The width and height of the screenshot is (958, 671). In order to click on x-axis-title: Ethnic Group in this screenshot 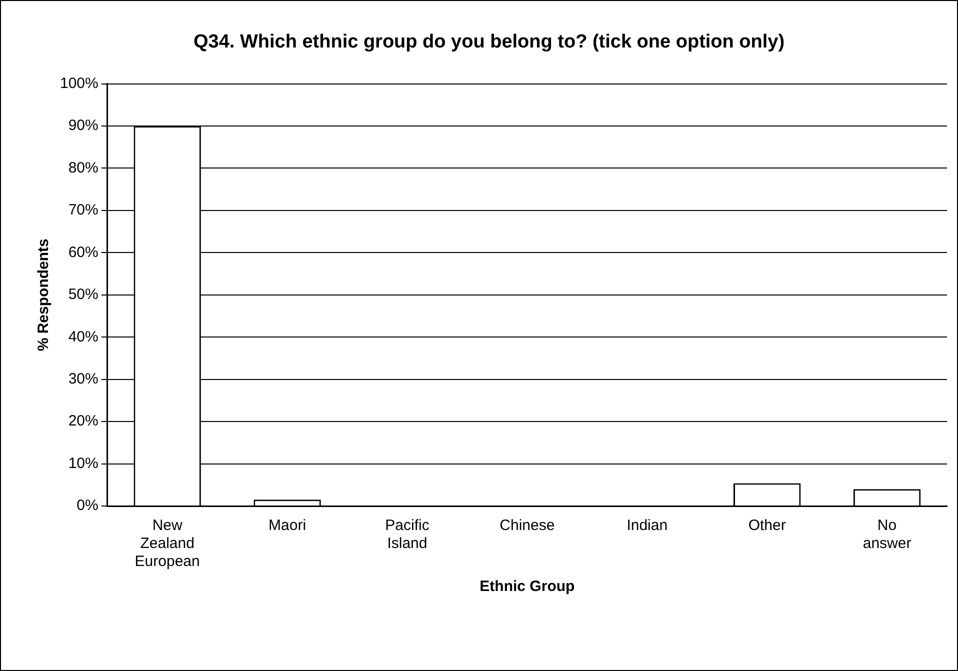, I will do `click(527, 587)`.